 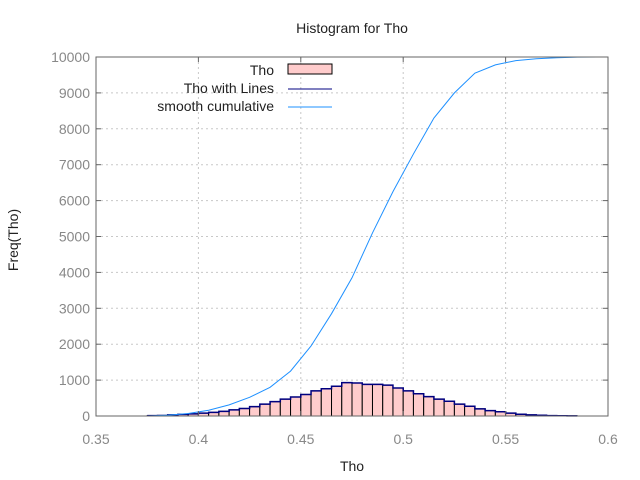 I want to click on legend: Tho Tho with Lines smooth cumulative, so click(x=245, y=88).